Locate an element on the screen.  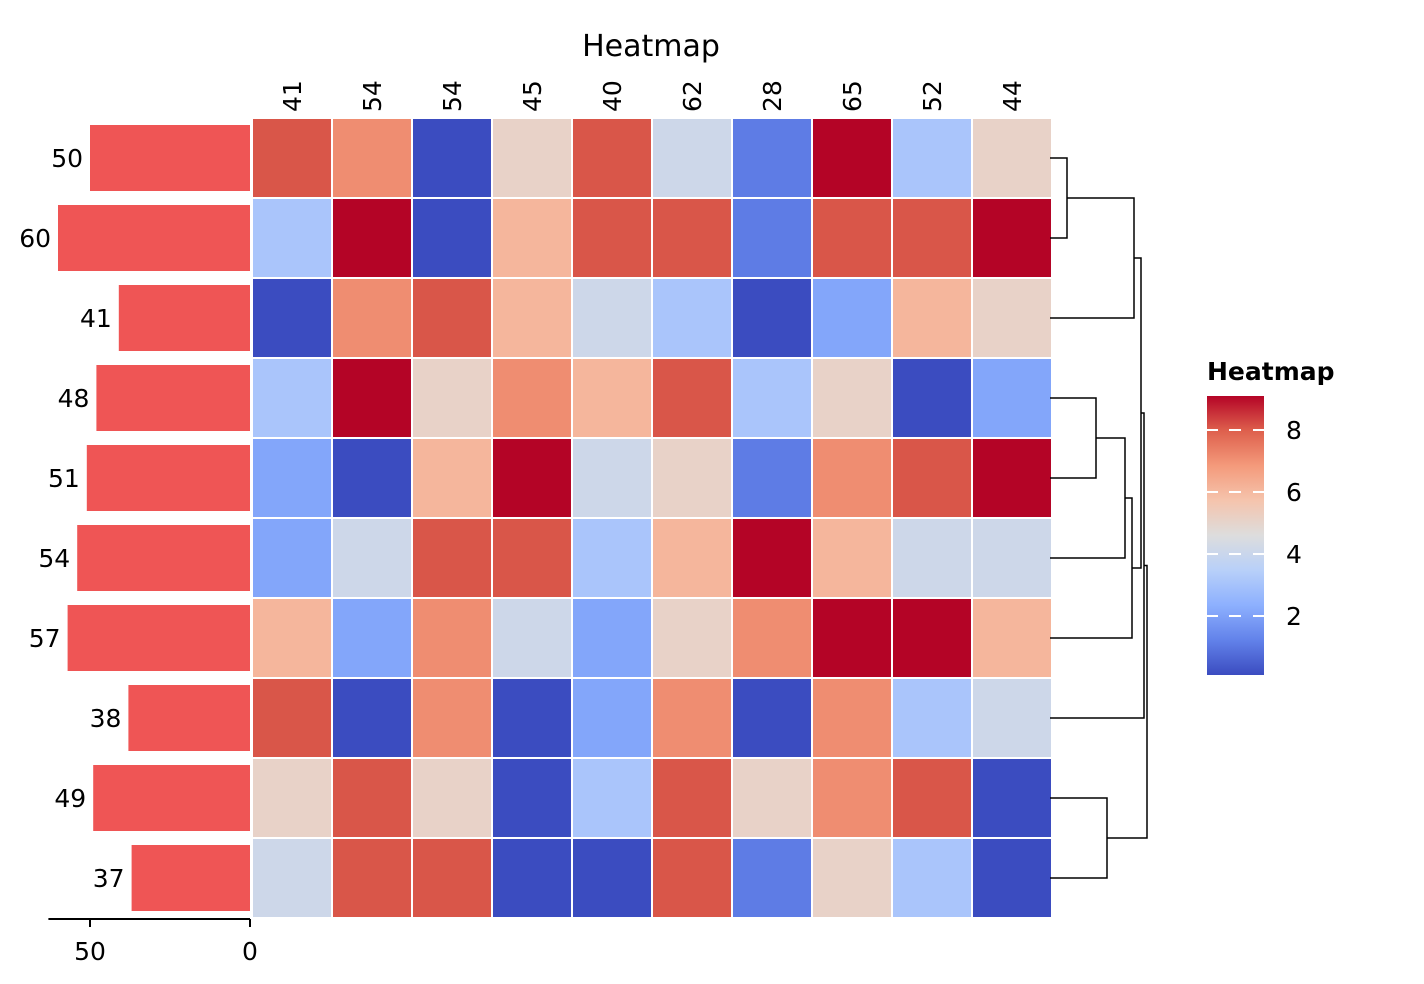
row-label: 57 is located at coordinates (45, 638).